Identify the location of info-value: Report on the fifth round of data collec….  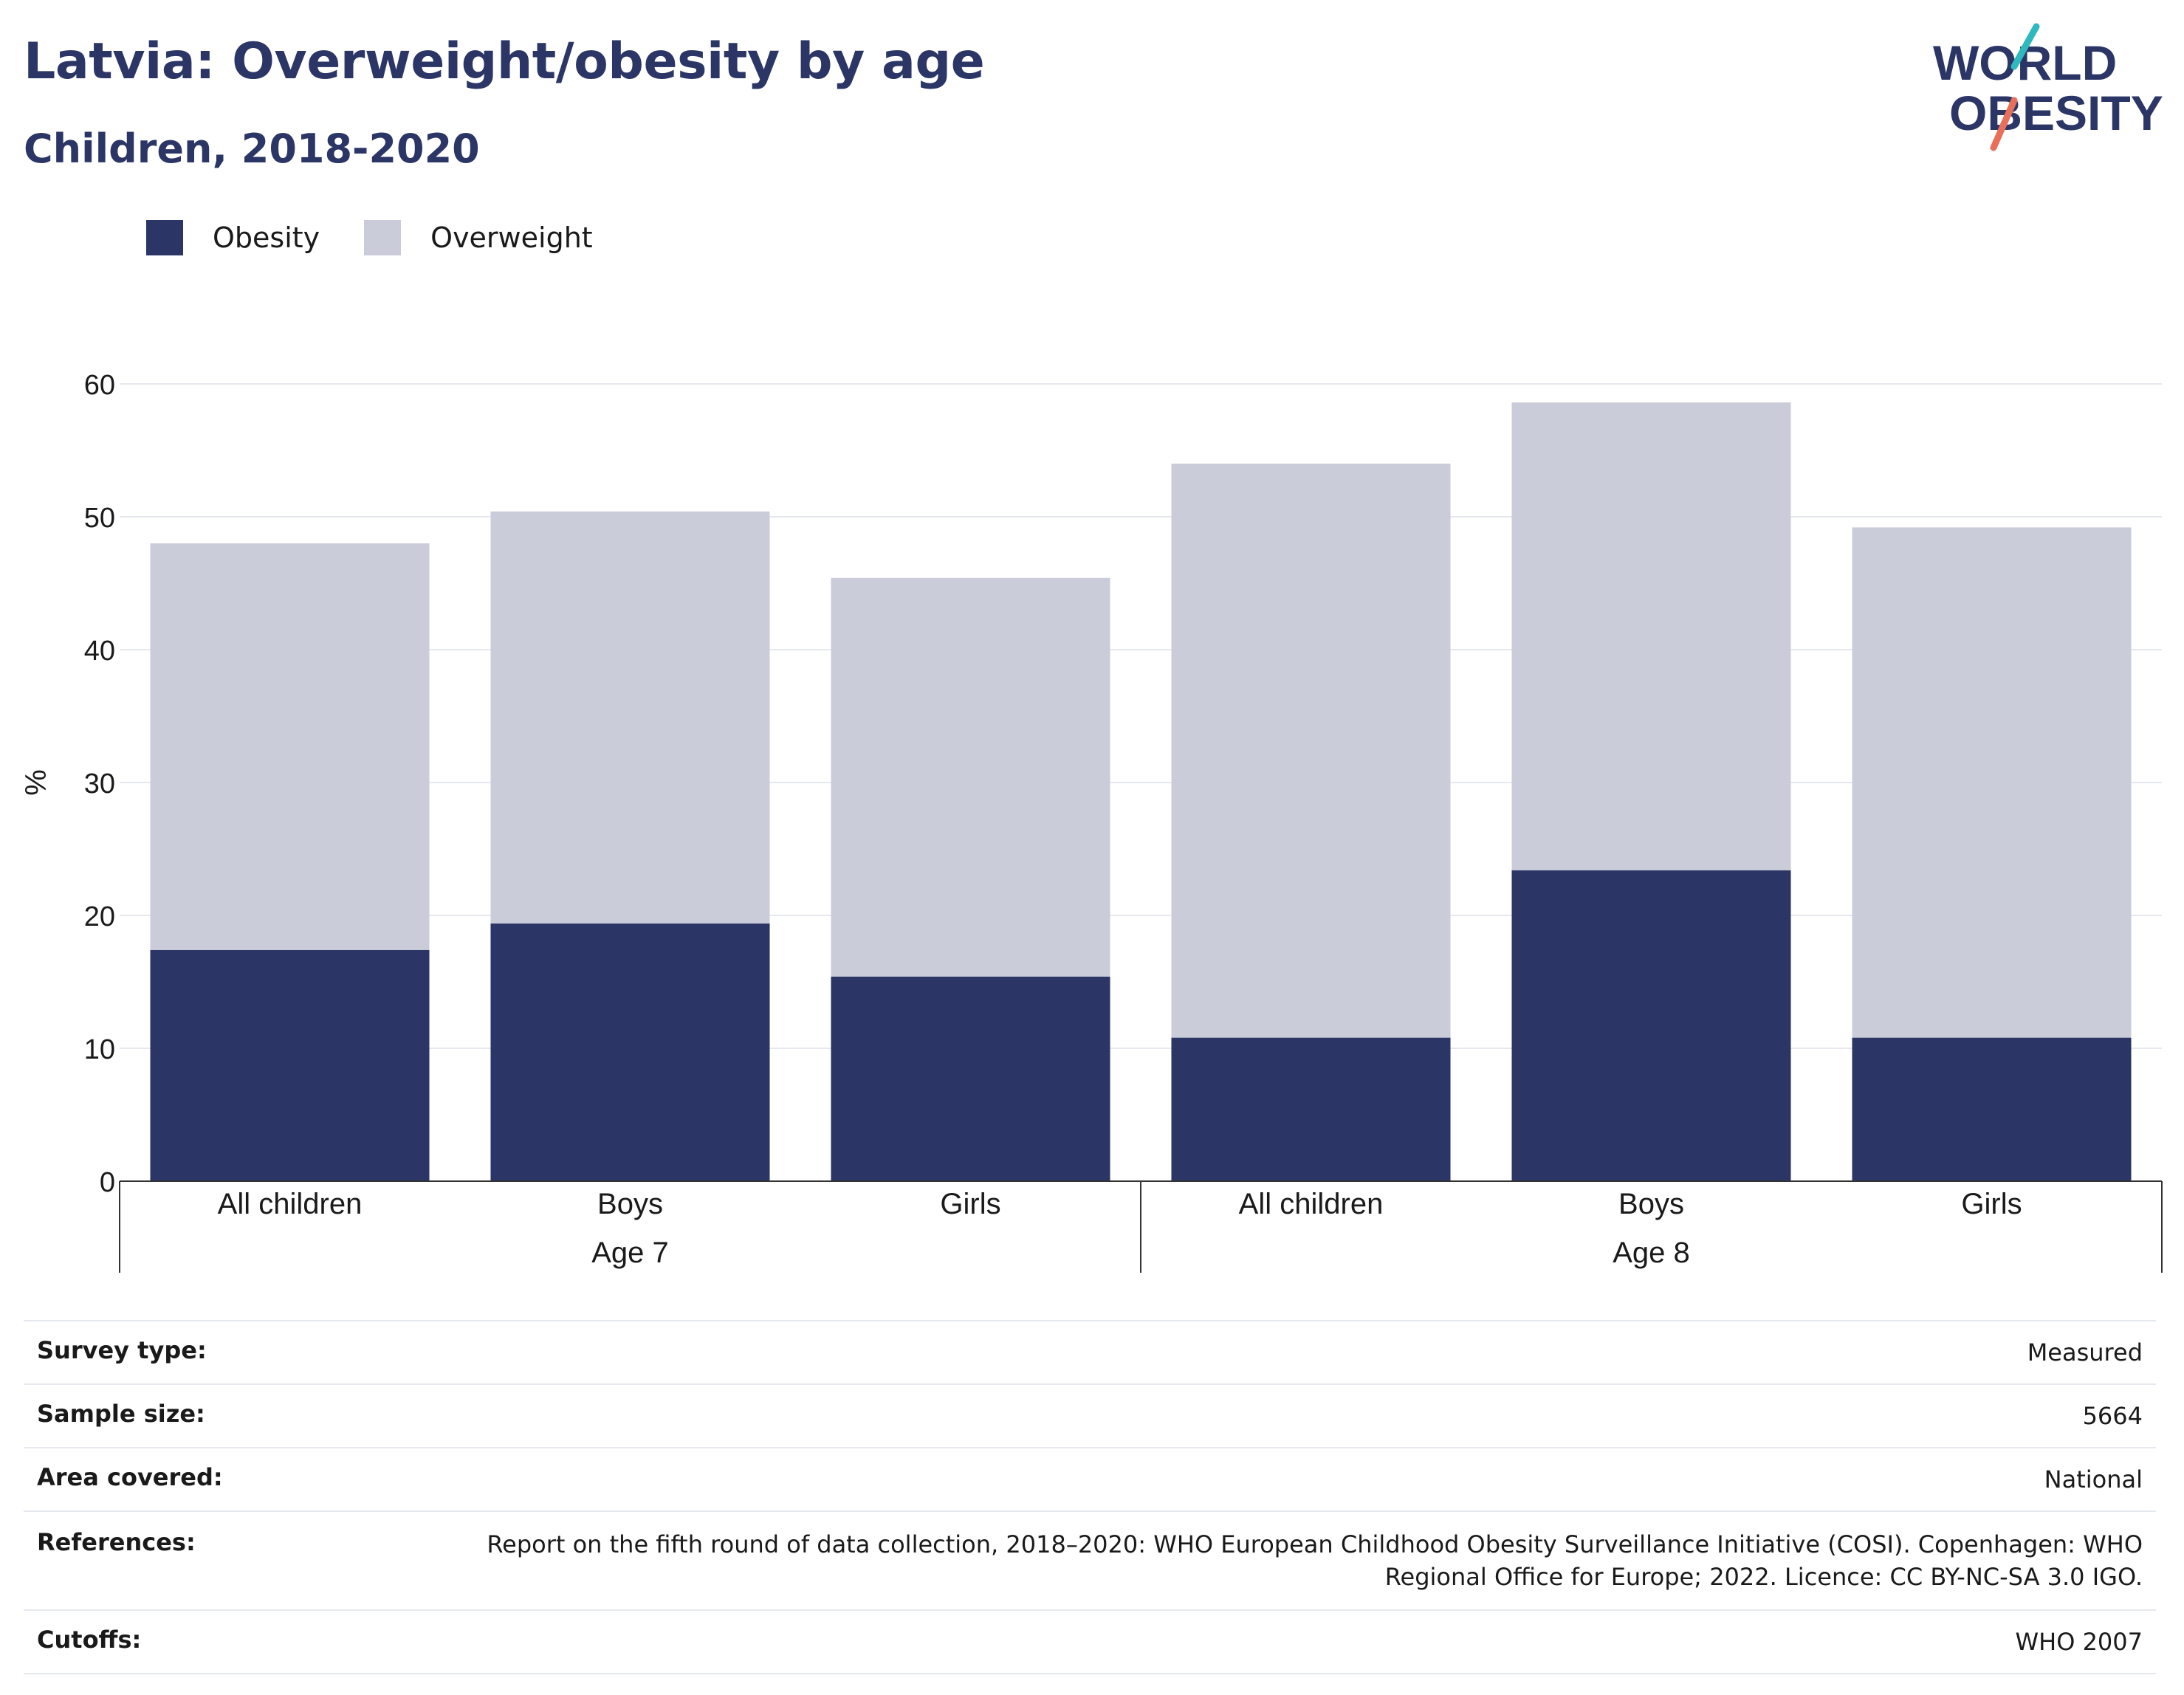
(1315, 1560).